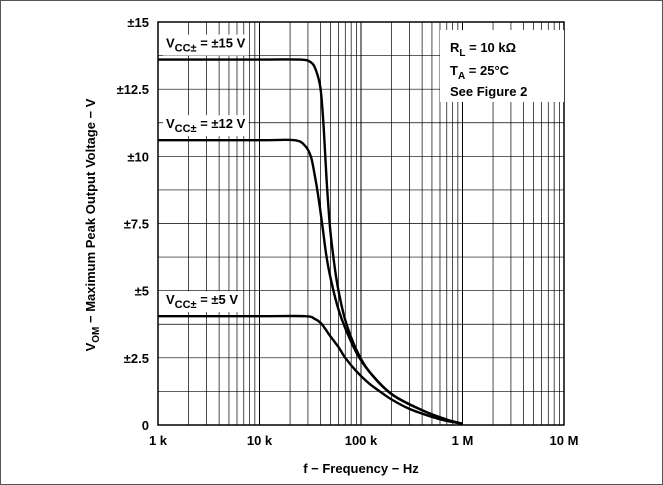 Image resolution: width=663 pixels, height=485 pixels. I want to click on y-tick-label: ±15, so click(138, 22).